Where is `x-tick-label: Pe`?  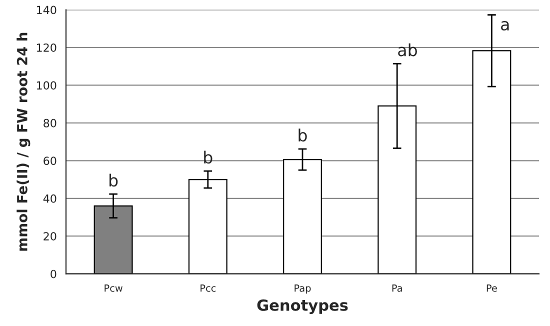 x-tick-label: Pe is located at coordinates (491, 288).